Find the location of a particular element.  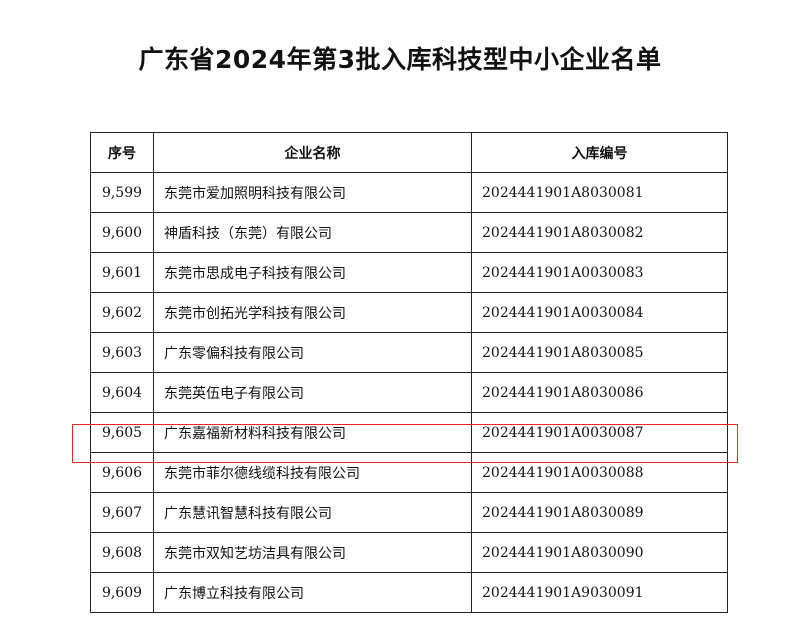

header-company-name: 企业名称 is located at coordinates (312, 152).